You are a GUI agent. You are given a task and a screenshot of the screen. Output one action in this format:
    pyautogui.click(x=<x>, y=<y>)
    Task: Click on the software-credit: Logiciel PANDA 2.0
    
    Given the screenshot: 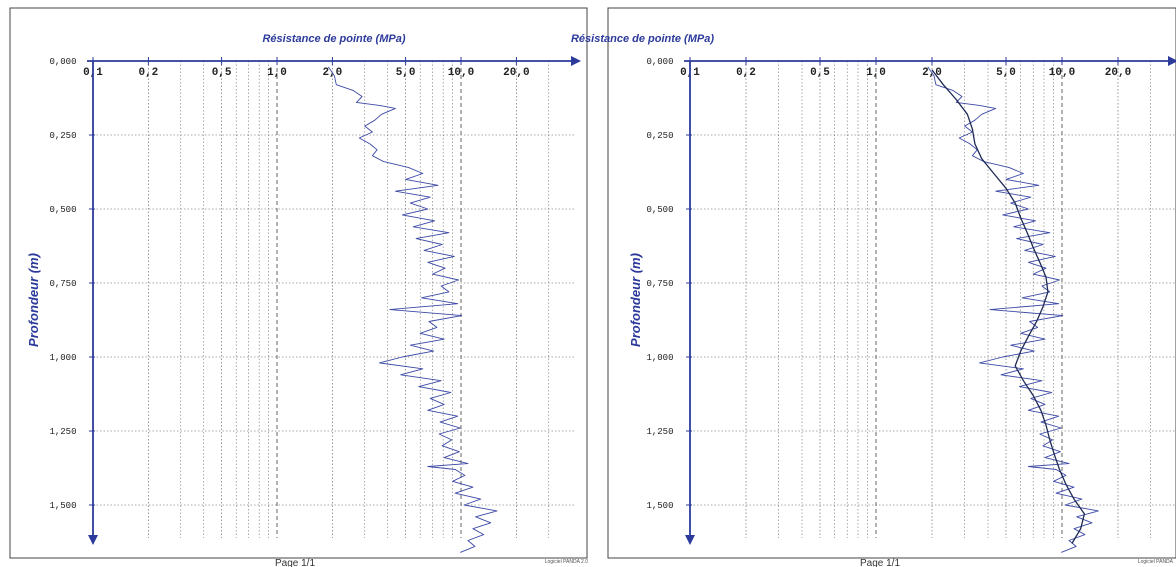 What is the action you would take?
    pyautogui.click(x=566, y=562)
    